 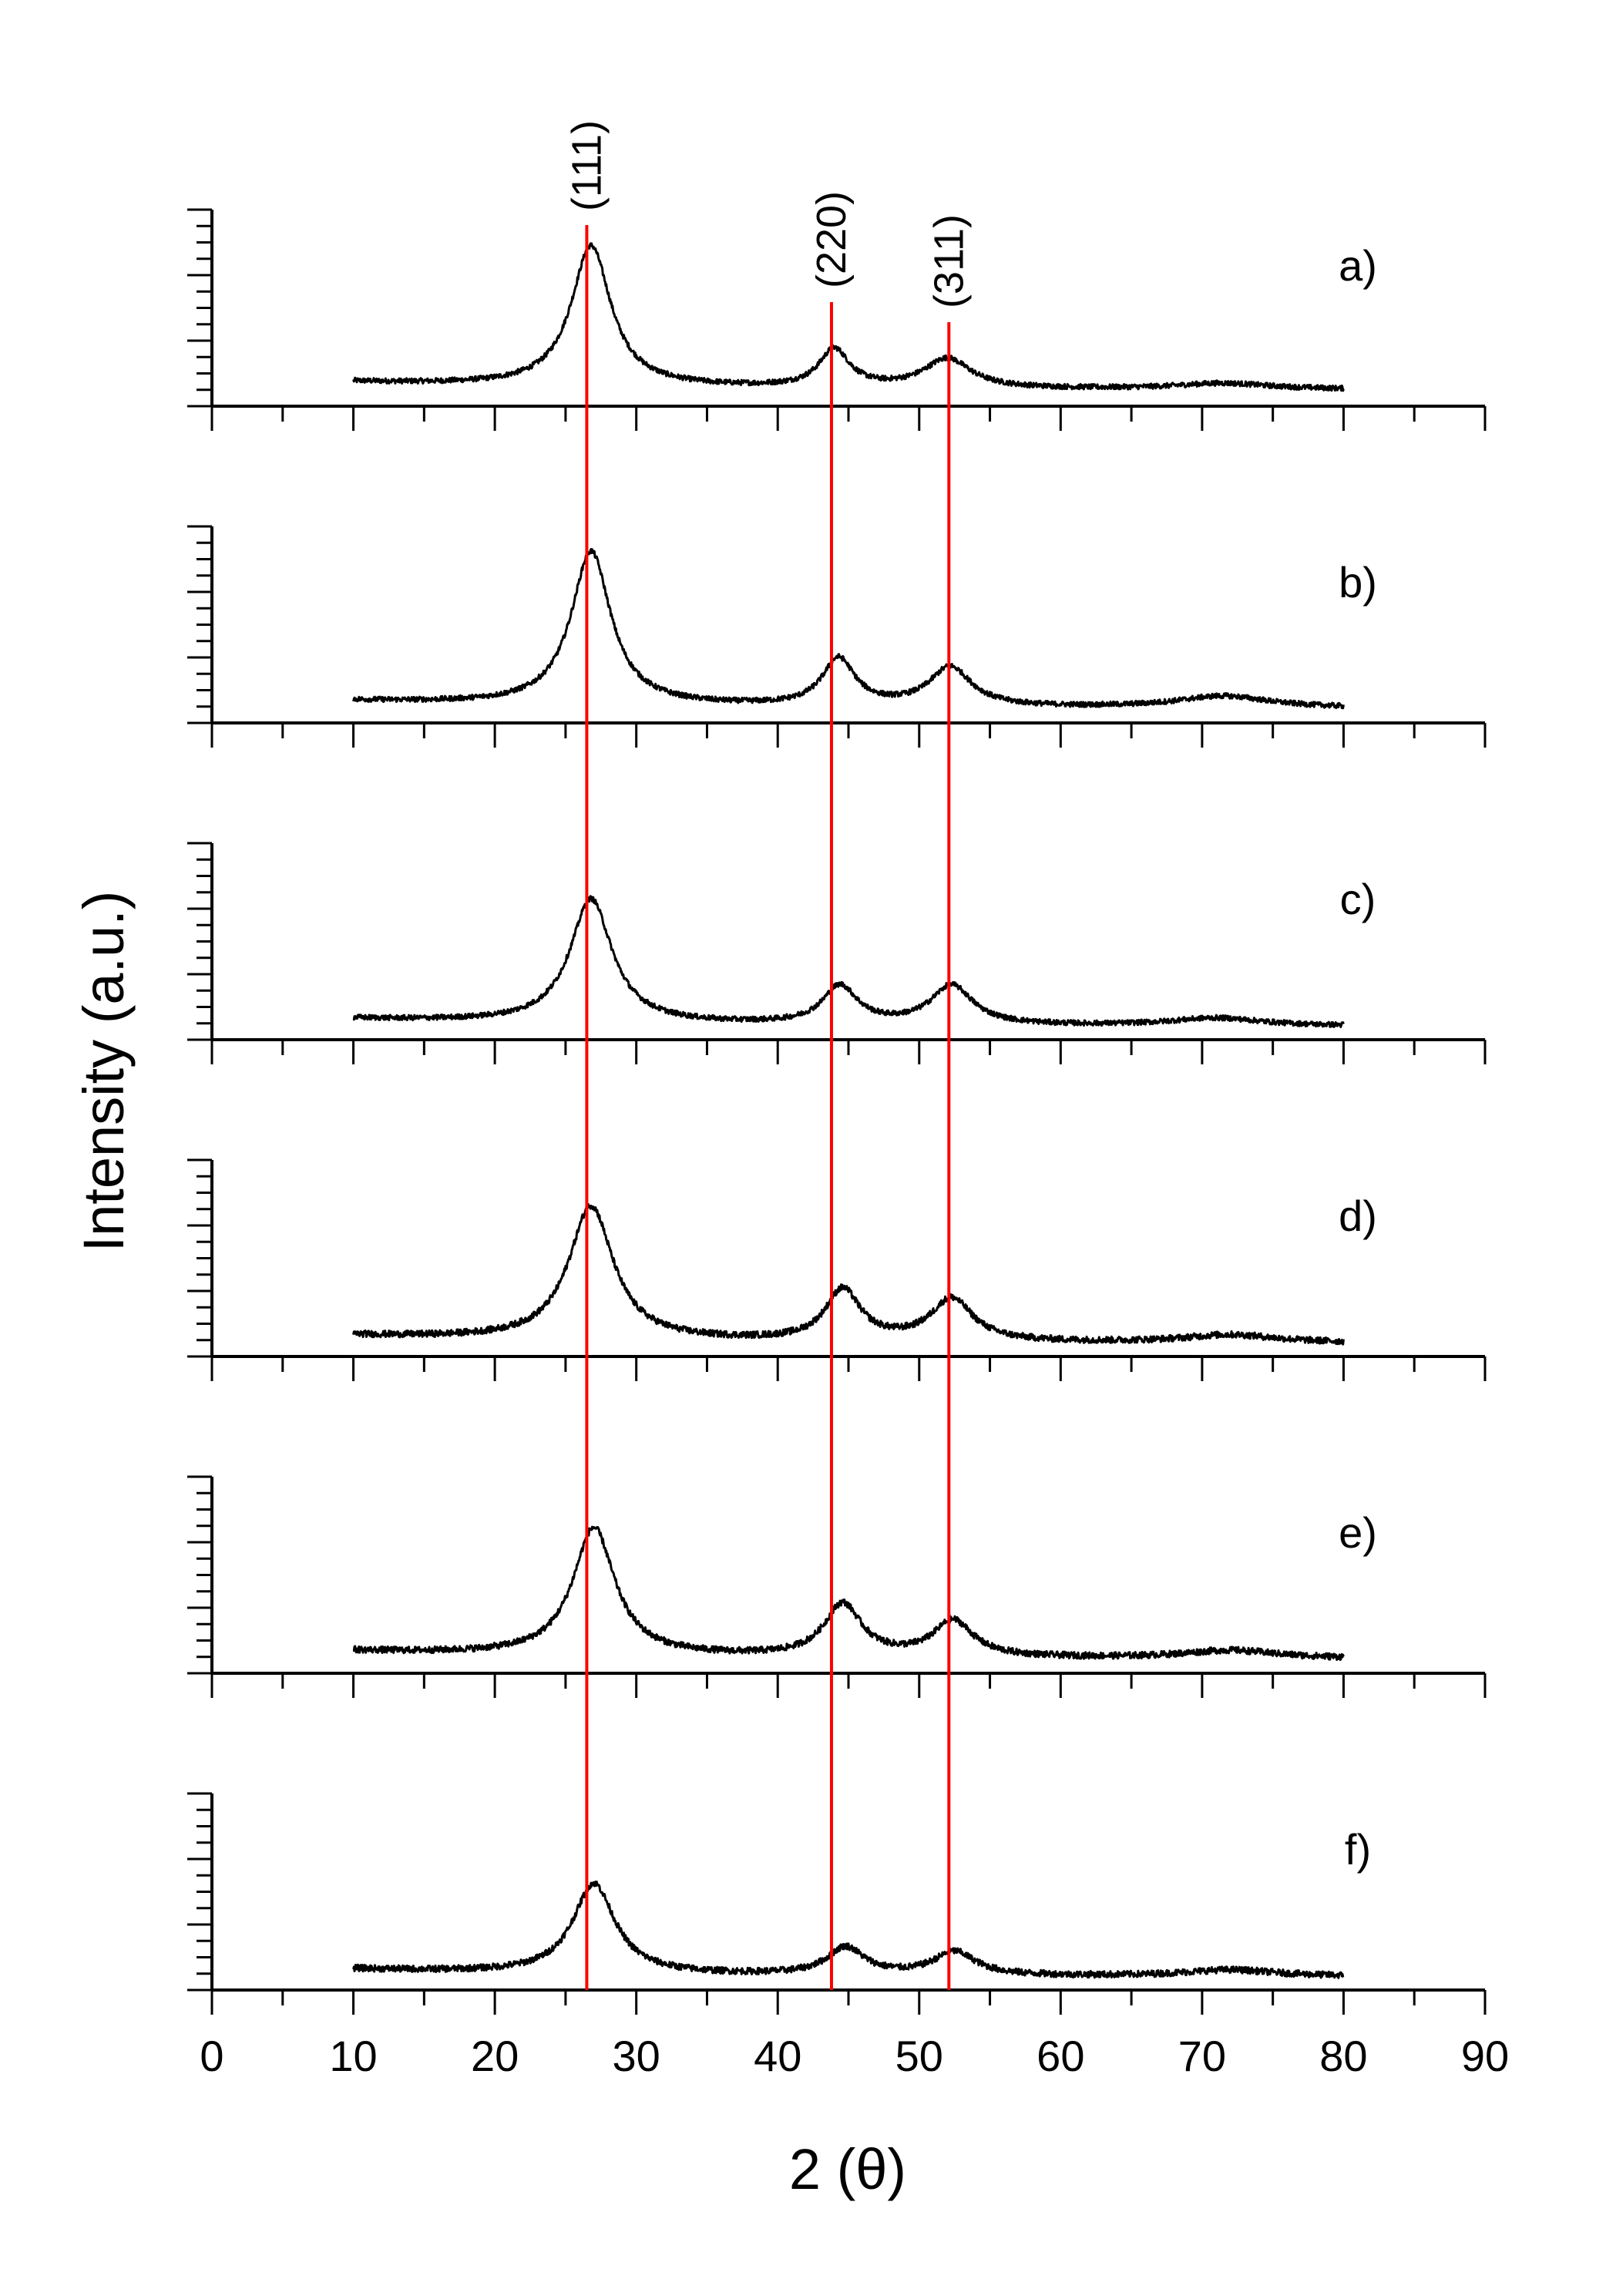 I want to click on peak-label: (220), so click(x=831, y=239).